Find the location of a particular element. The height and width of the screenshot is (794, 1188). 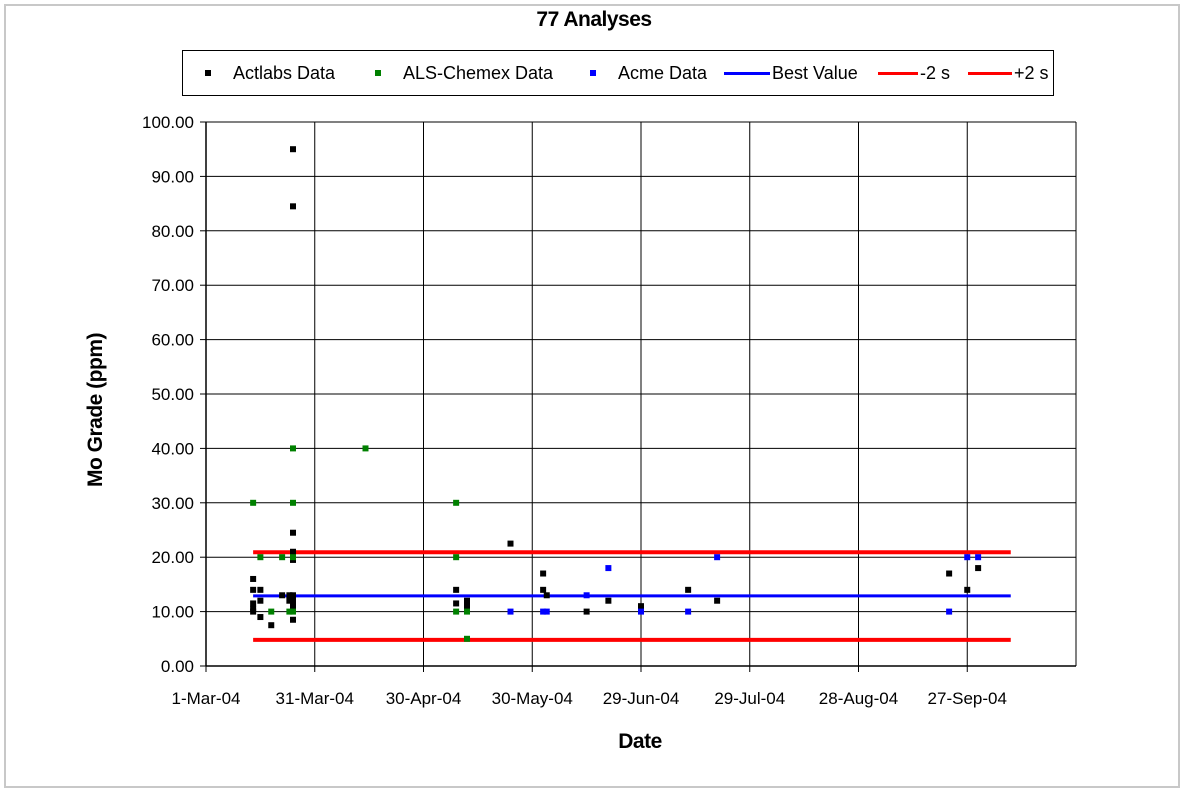

legend-swatch-minus-2s is located at coordinates (898, 73).